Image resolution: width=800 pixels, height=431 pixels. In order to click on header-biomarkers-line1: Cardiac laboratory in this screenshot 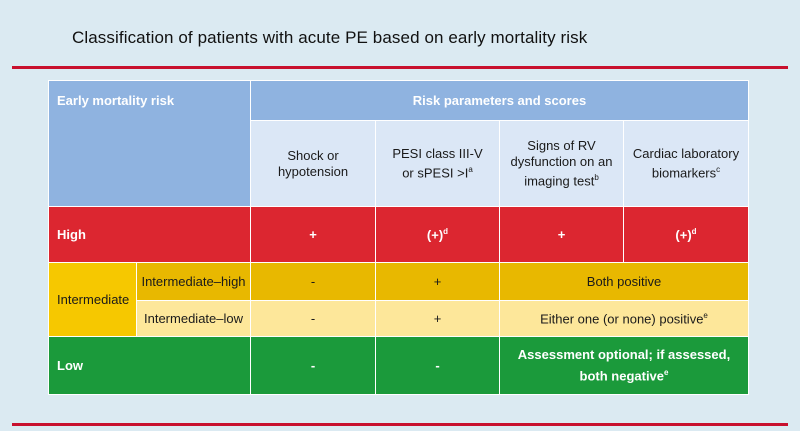, I will do `click(686, 153)`.